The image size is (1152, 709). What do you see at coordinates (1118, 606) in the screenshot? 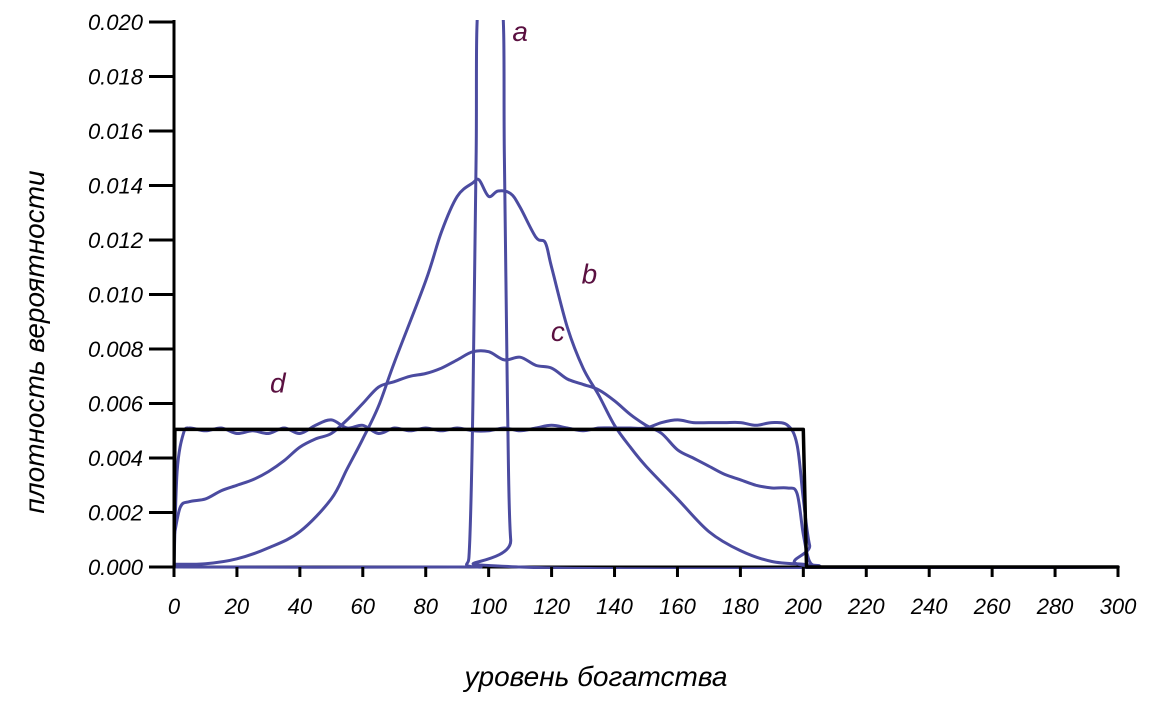
I see `x-tick-label: 300` at bounding box center [1118, 606].